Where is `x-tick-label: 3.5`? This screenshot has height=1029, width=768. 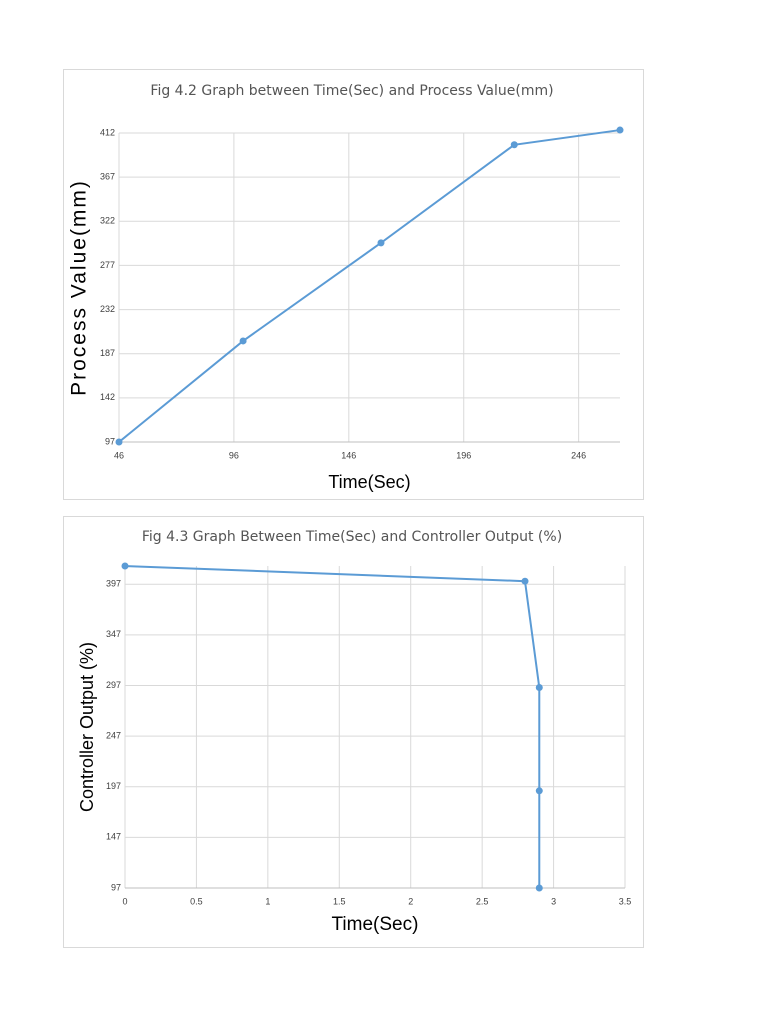
x-tick-label: 3.5 is located at coordinates (625, 901).